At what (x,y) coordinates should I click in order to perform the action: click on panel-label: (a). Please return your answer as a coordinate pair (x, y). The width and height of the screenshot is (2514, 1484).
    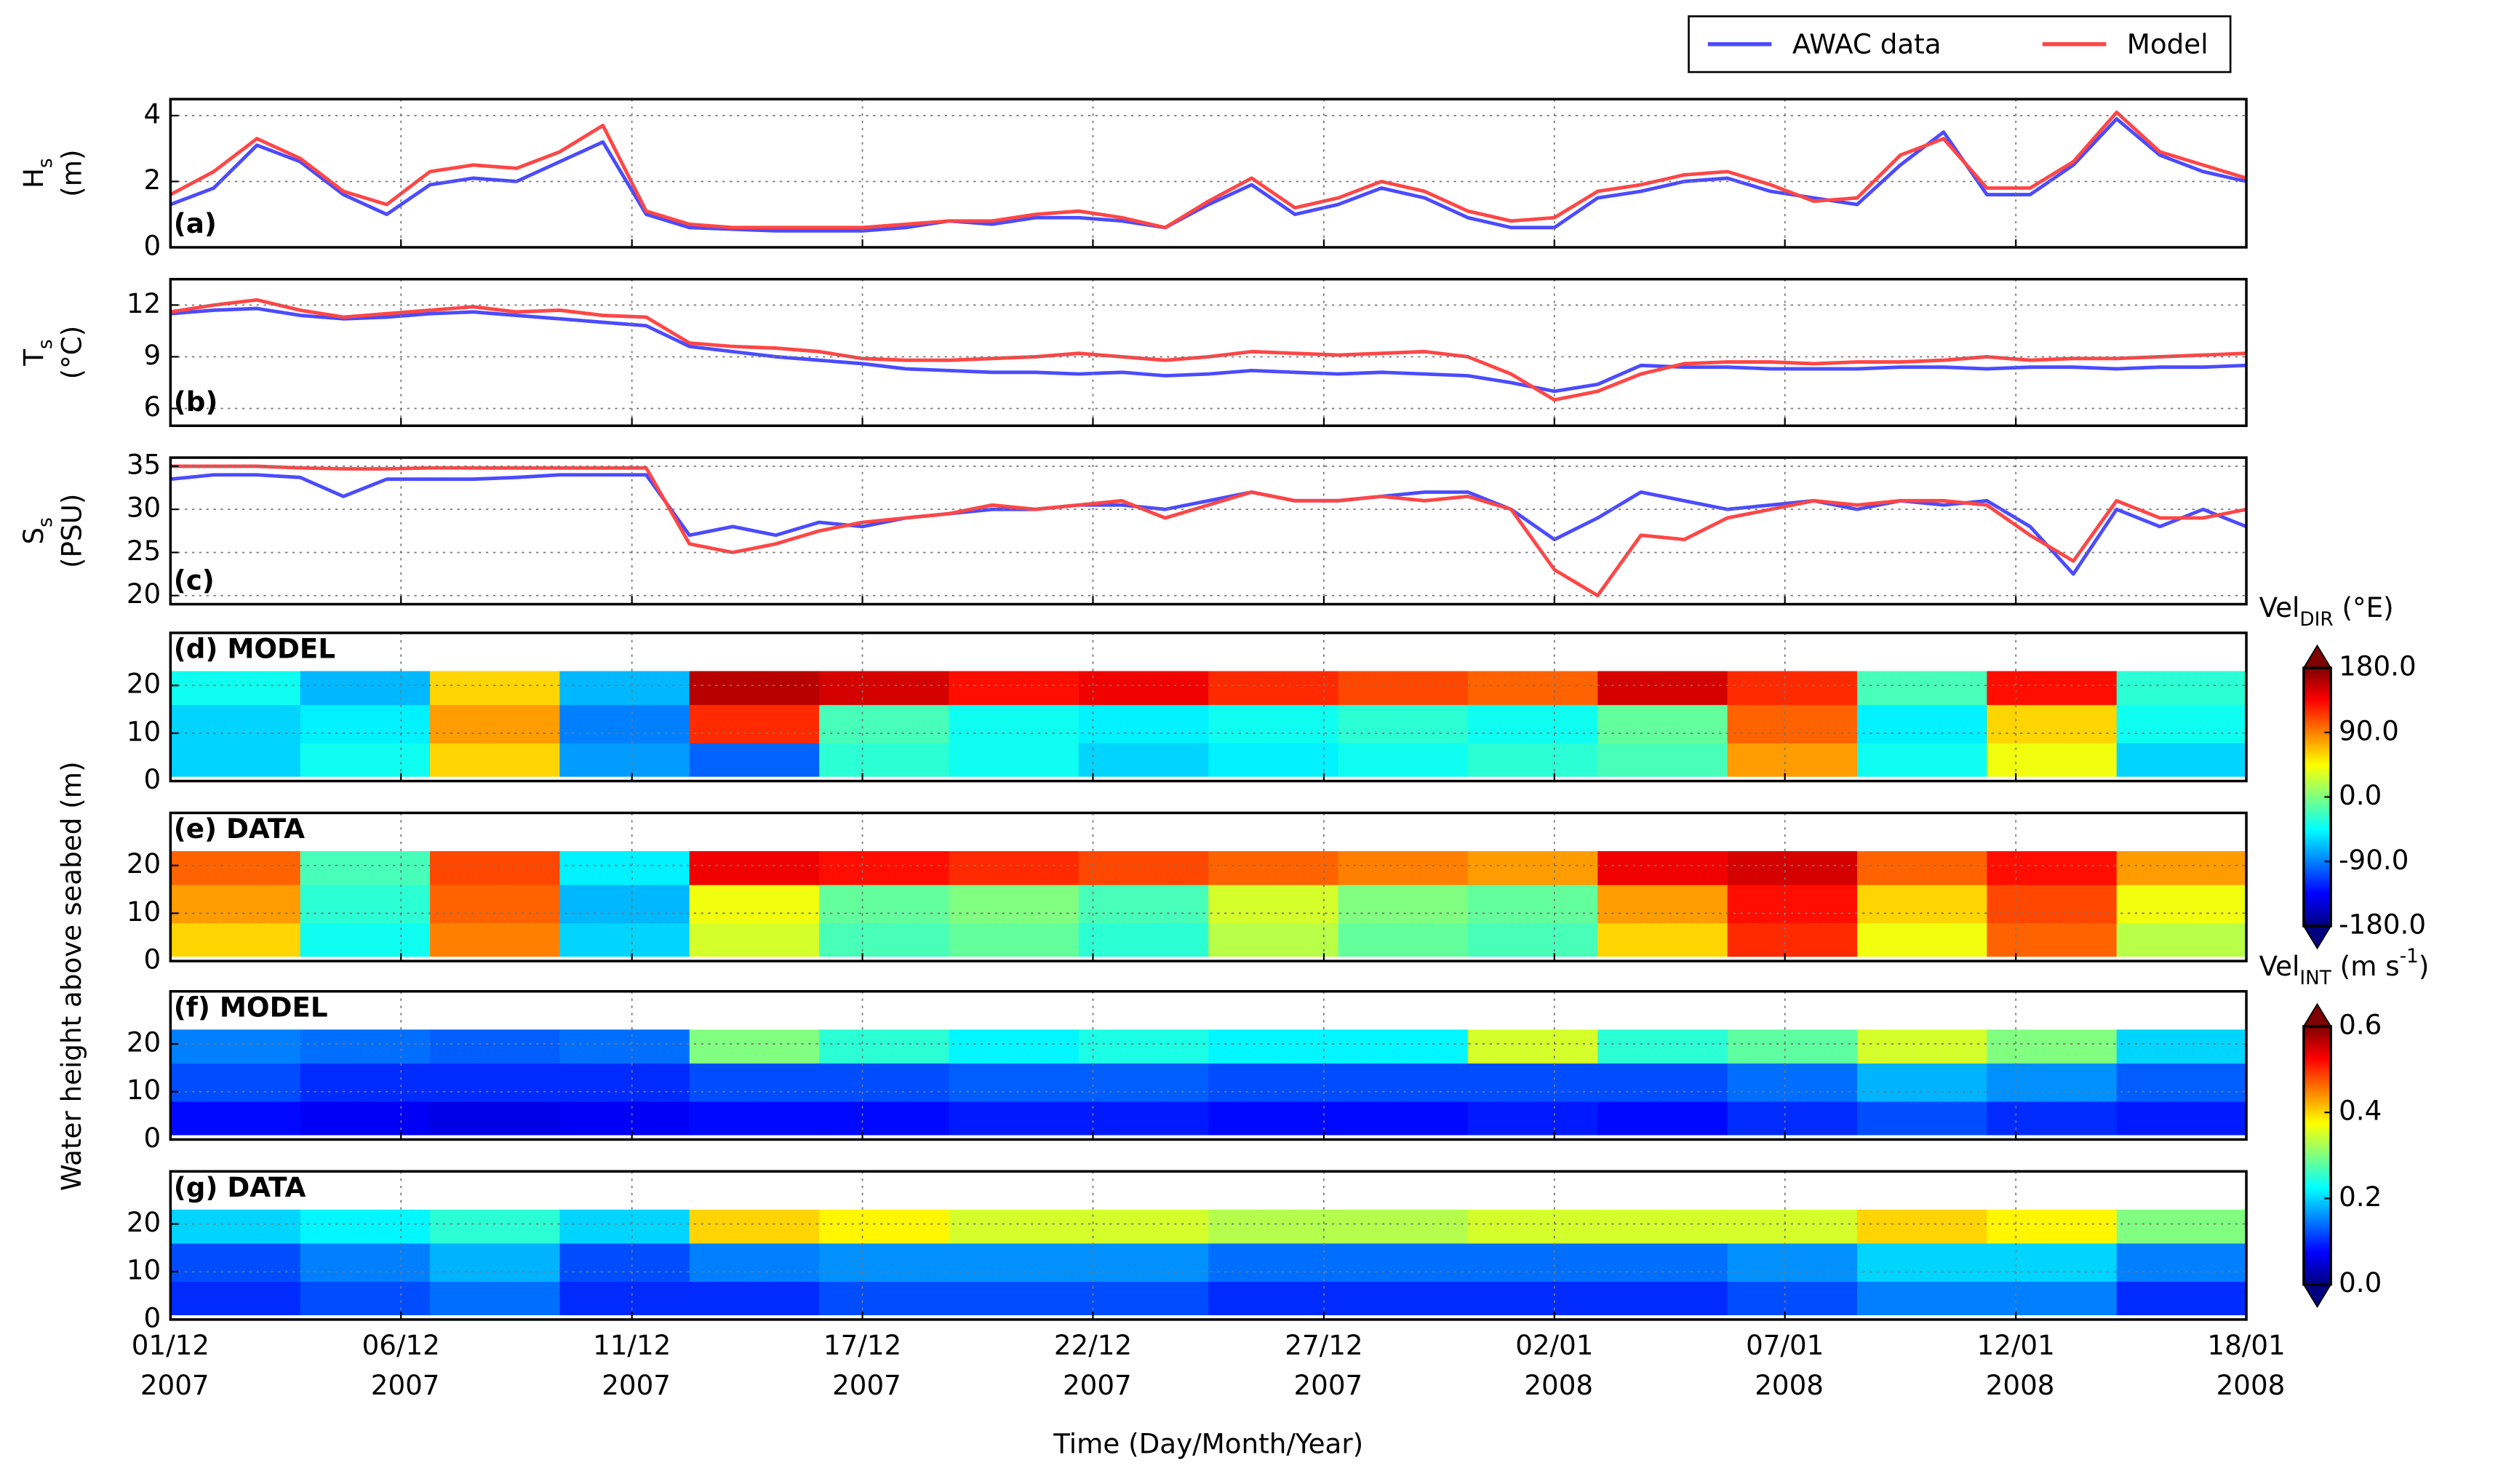
    Looking at the image, I should click on (195, 223).